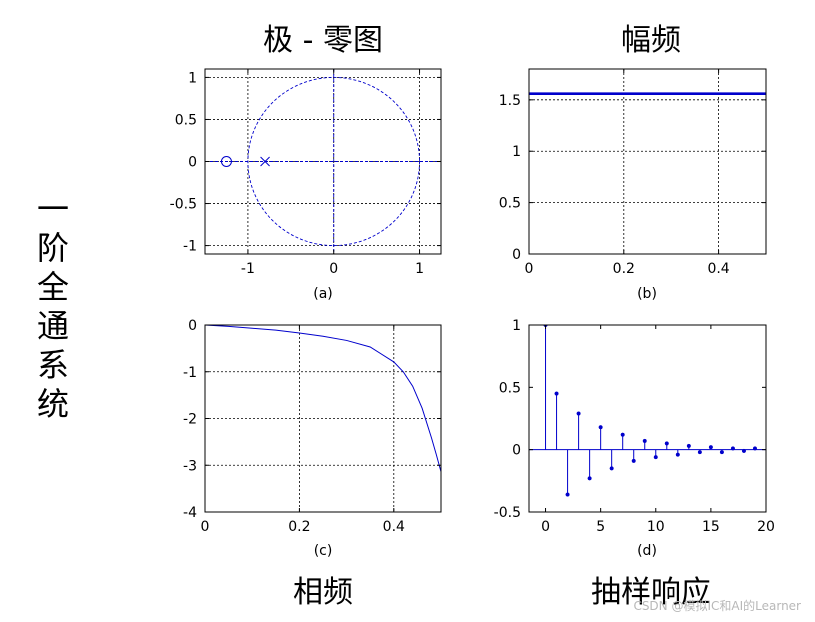  Describe the element at coordinates (52, 404) in the screenshot. I see `side-title-char: 统` at that location.